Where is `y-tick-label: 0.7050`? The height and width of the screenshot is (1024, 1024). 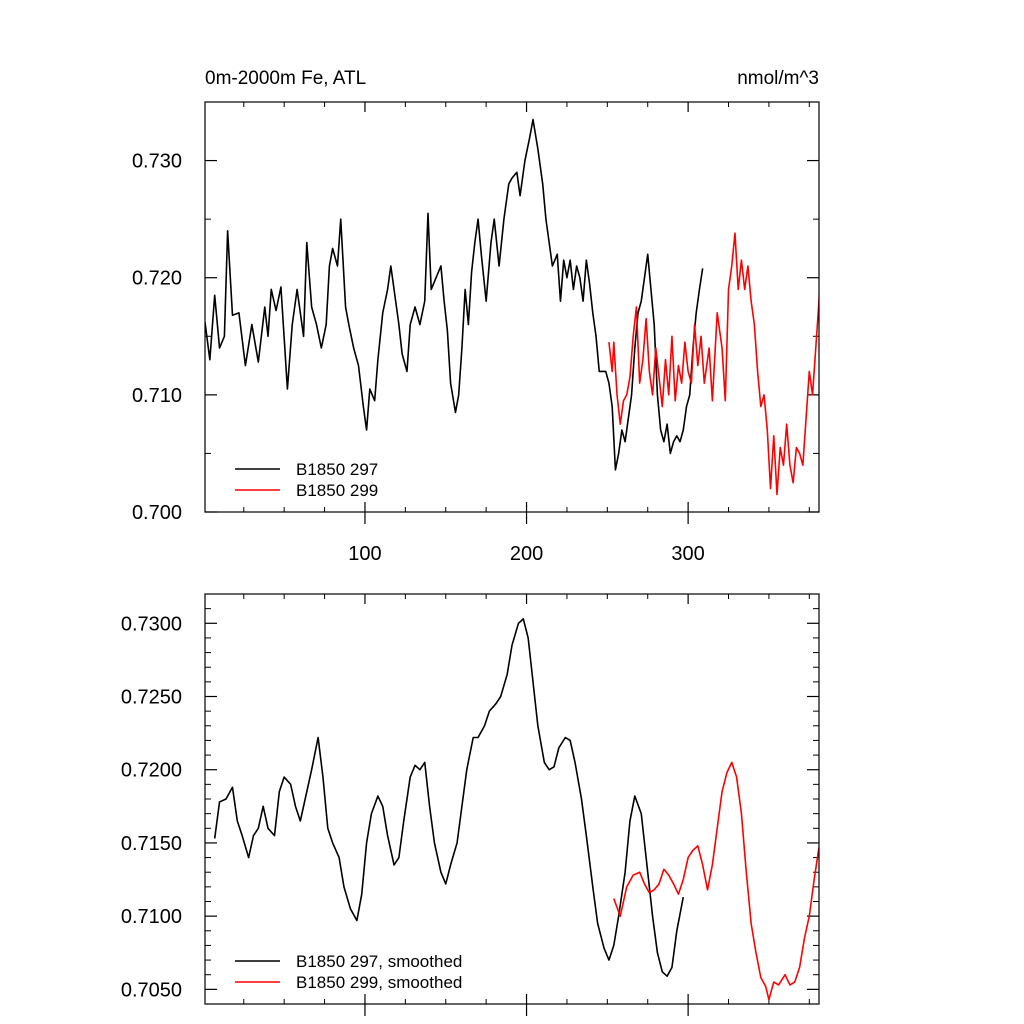
y-tick-label: 0.7050 is located at coordinates (151, 990).